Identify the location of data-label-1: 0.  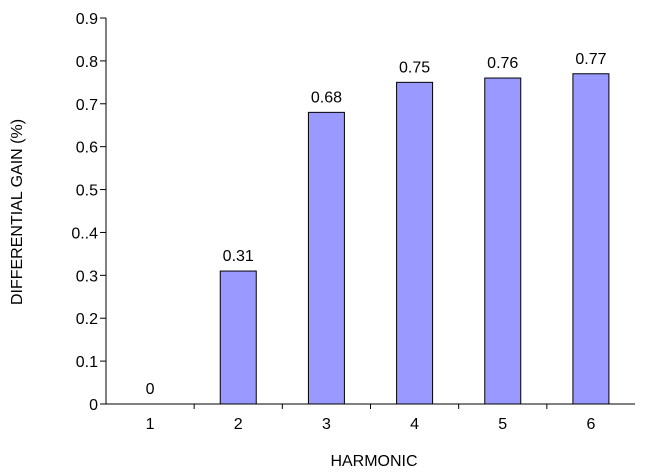
(150, 389).